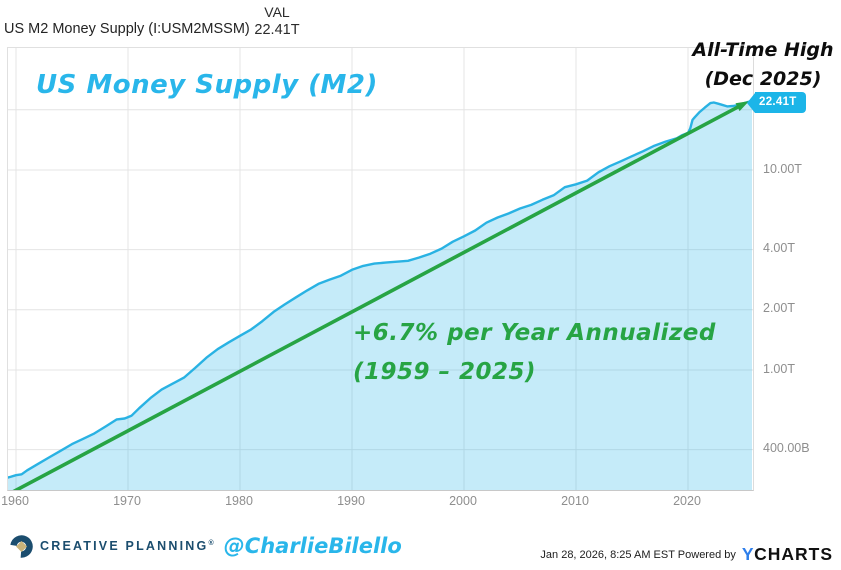 The image size is (841, 570). Describe the element at coordinates (748, 554) in the screenshot. I see `ycharts-logo-y: Y` at that location.